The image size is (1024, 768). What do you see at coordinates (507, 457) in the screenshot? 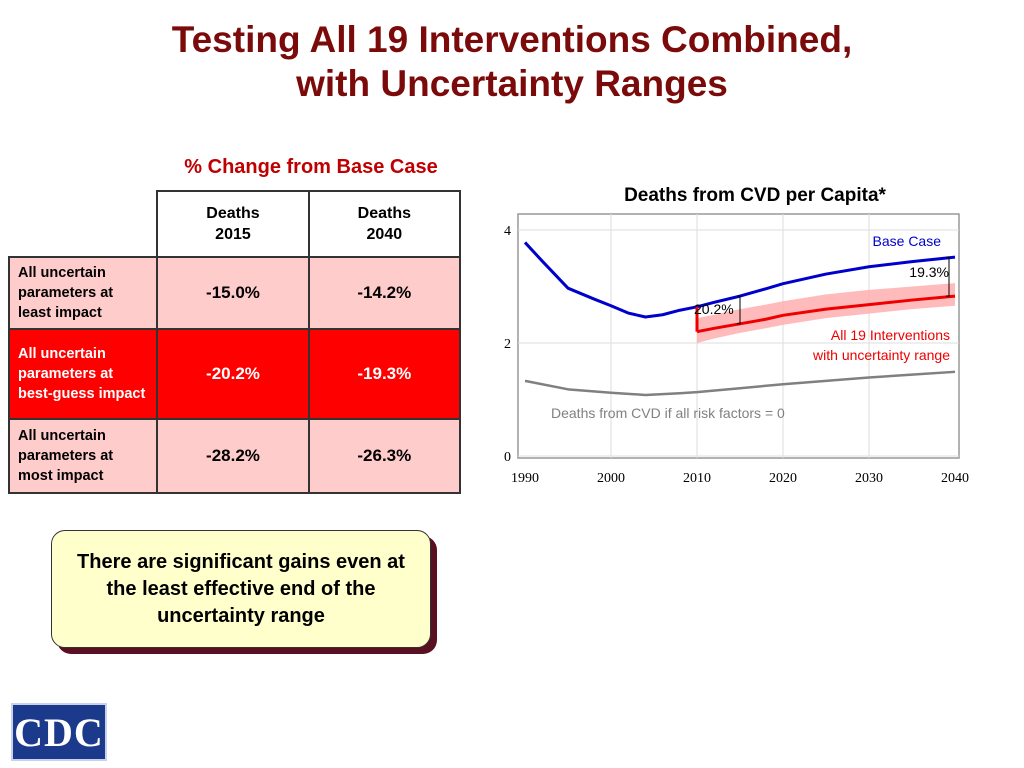
I see `y-tick-label: 0` at bounding box center [507, 457].